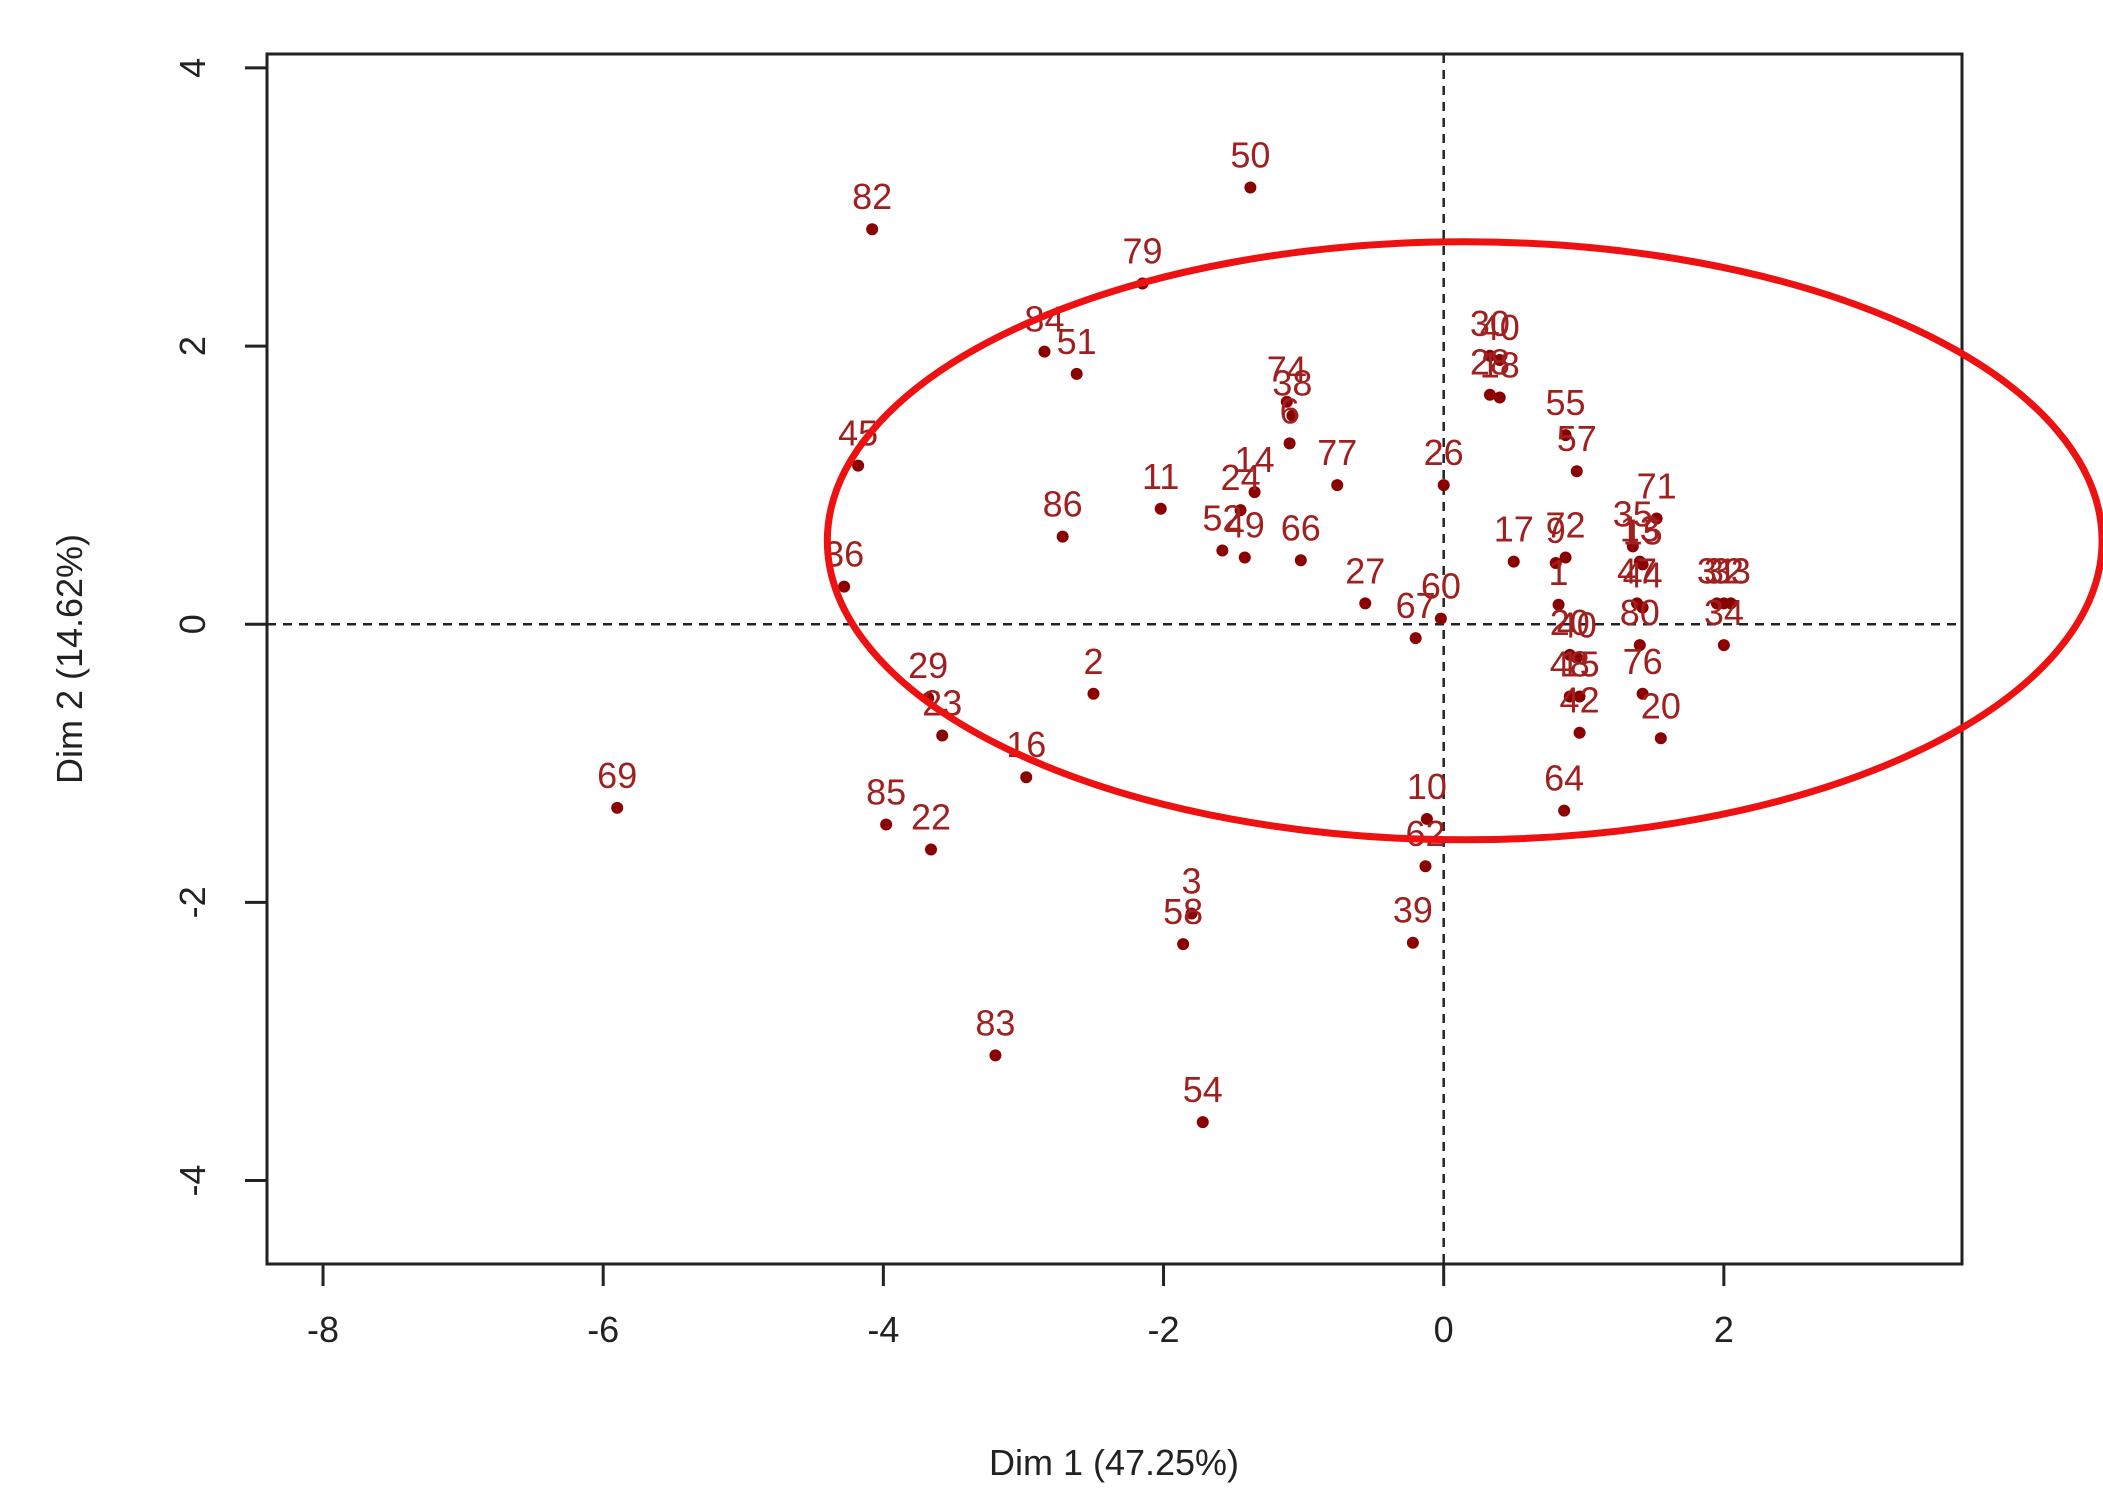 This screenshot has height=1503, width=2103. Describe the element at coordinates (1559, 572) in the screenshot. I see `data-point-label: 1` at that location.